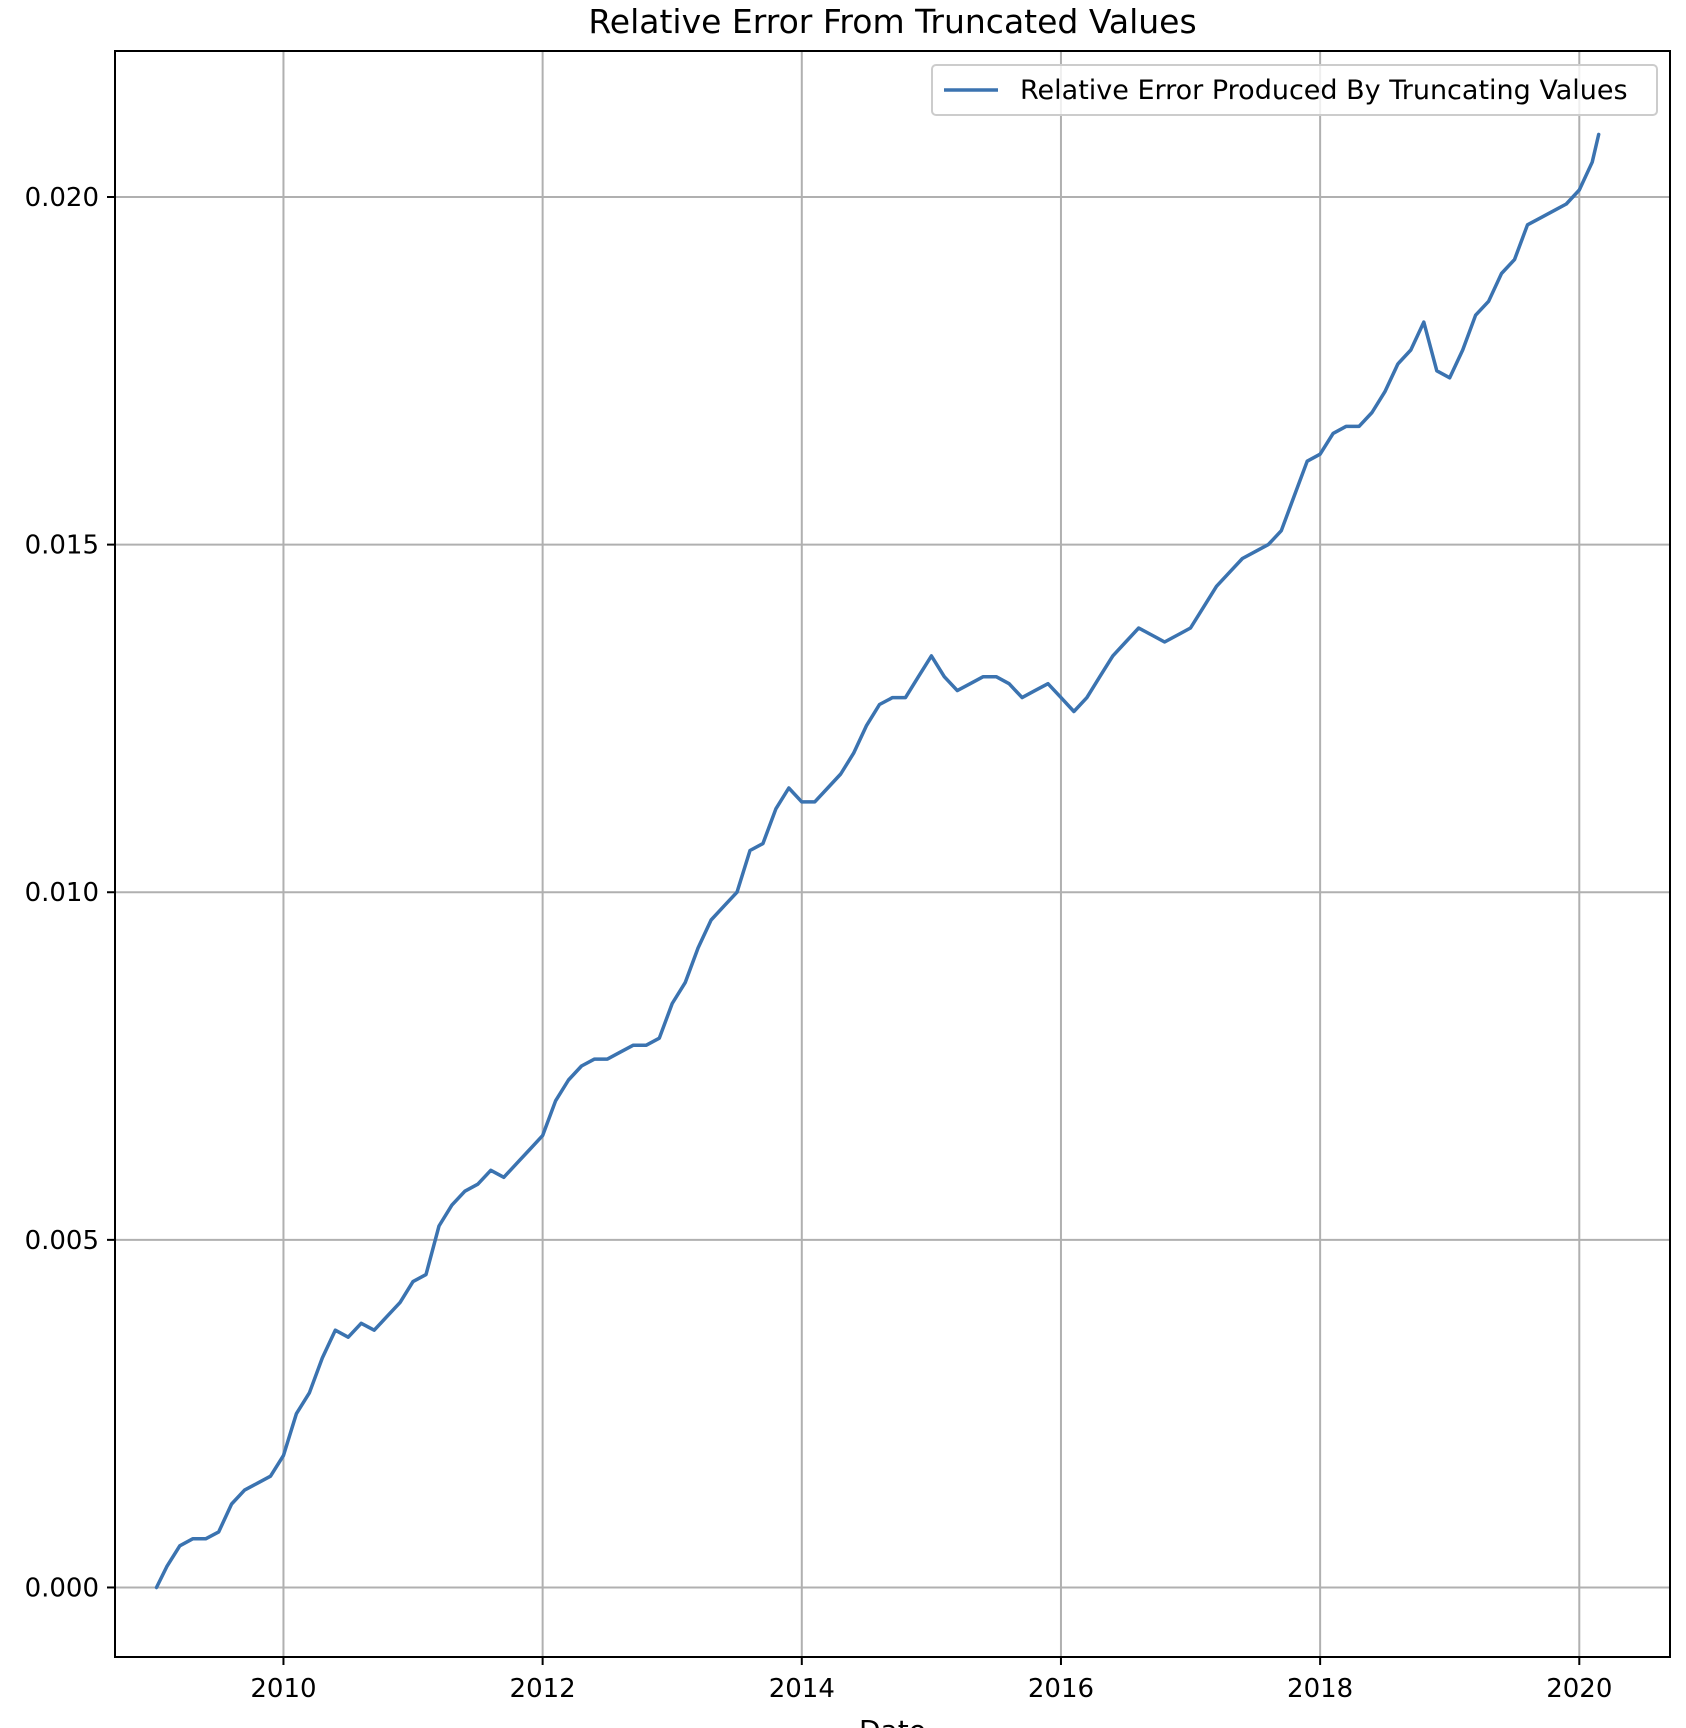 This screenshot has width=1686, height=1728. I want to click on x-axis-label: Date, so click(892, 1721).